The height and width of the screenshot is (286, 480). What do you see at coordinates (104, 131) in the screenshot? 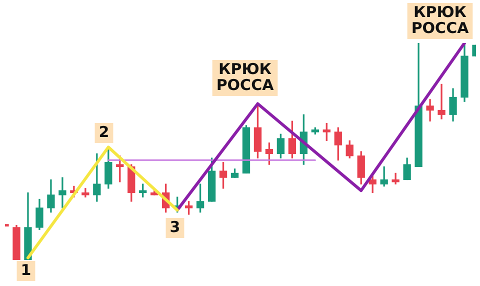
I see `annotation: 2` at bounding box center [104, 131].